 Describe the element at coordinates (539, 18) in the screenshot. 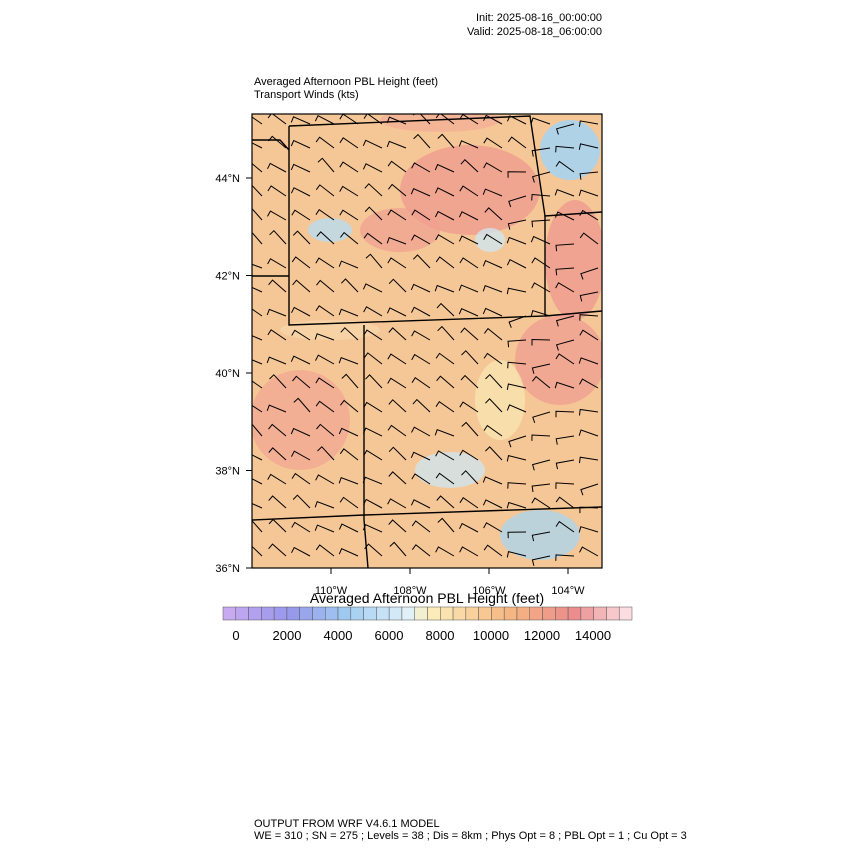

I see `init-time: Init: 2025-08-16_00:00:00` at that location.